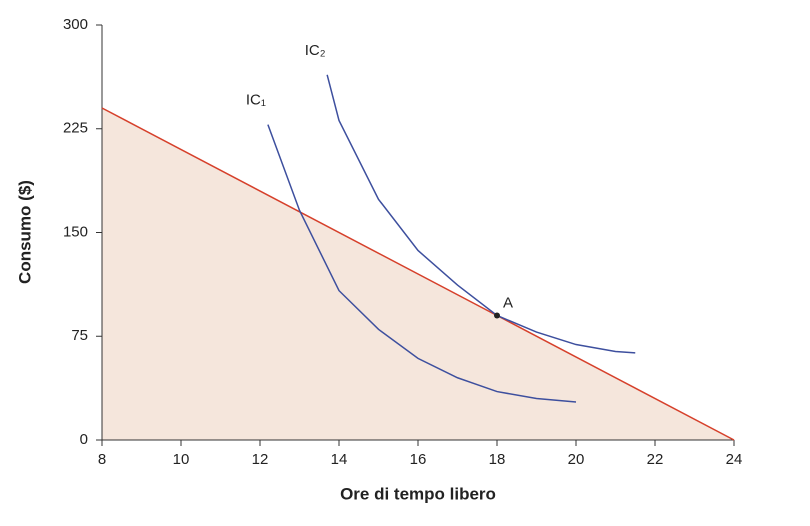  I want to click on x-tick-label: 18, so click(497, 459).